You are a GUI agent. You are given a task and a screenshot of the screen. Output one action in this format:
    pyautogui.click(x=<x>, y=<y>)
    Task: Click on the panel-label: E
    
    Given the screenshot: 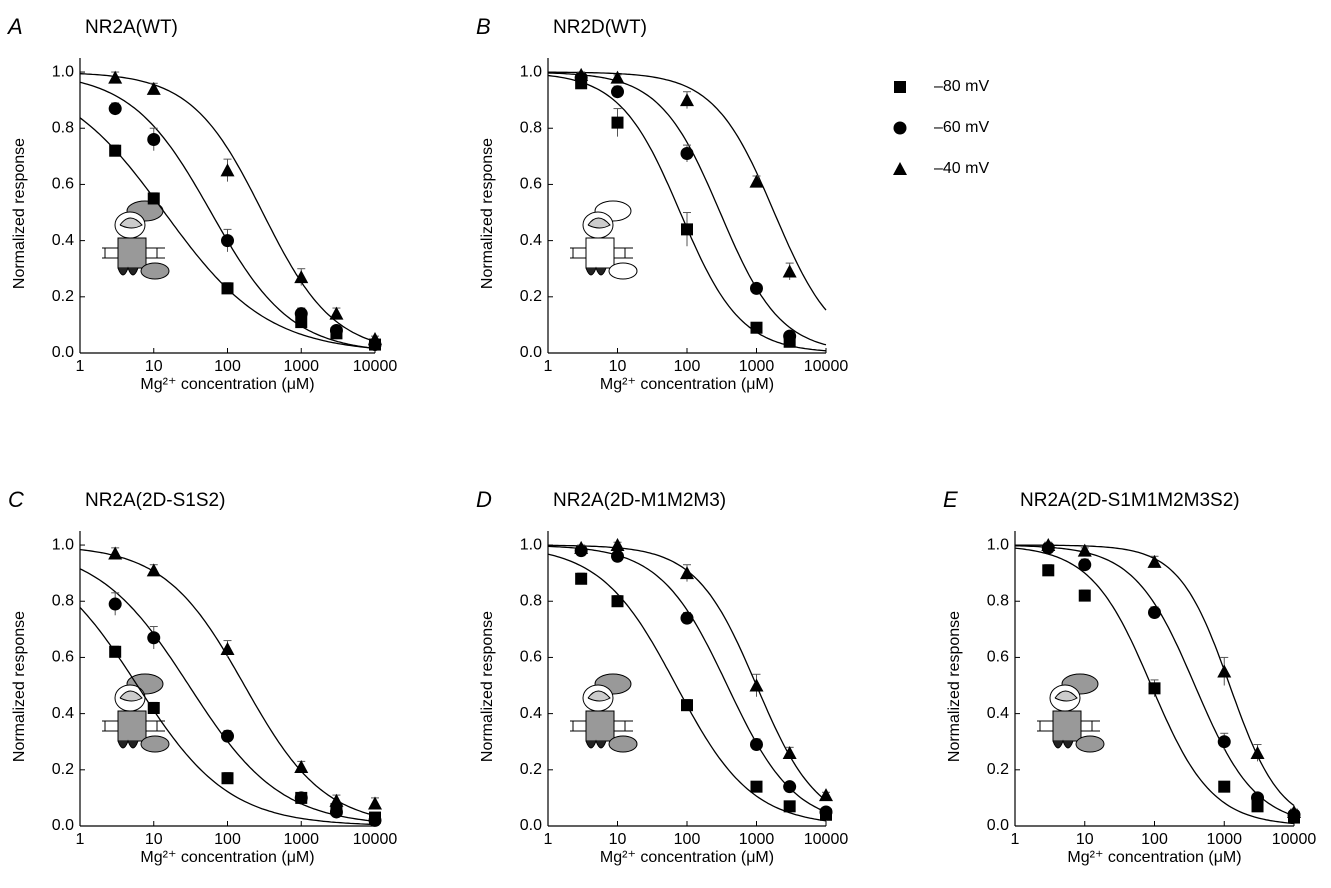 What is the action you would take?
    pyautogui.click(x=950, y=499)
    